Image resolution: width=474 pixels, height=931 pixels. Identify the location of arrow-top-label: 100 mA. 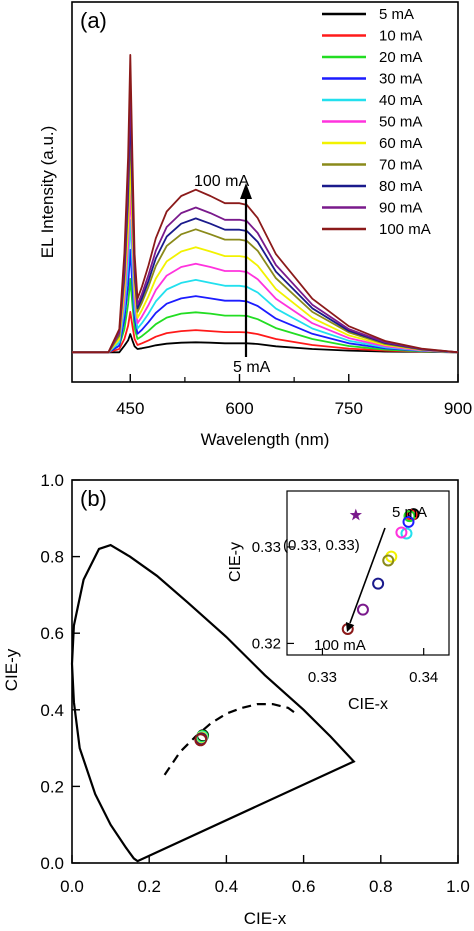
(221, 181).